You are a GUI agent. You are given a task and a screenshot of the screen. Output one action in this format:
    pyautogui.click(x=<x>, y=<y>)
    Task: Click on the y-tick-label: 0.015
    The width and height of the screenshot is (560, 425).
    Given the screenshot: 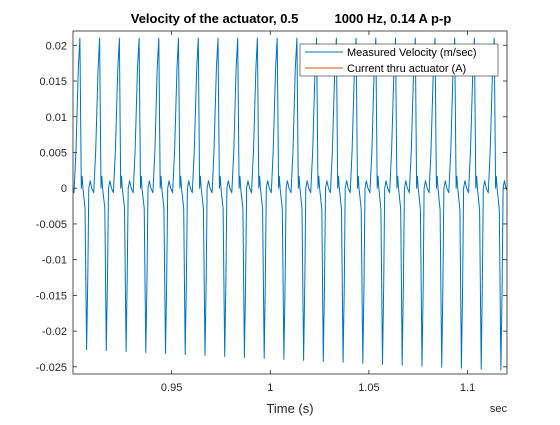 What is the action you would take?
    pyautogui.click(x=53, y=82)
    